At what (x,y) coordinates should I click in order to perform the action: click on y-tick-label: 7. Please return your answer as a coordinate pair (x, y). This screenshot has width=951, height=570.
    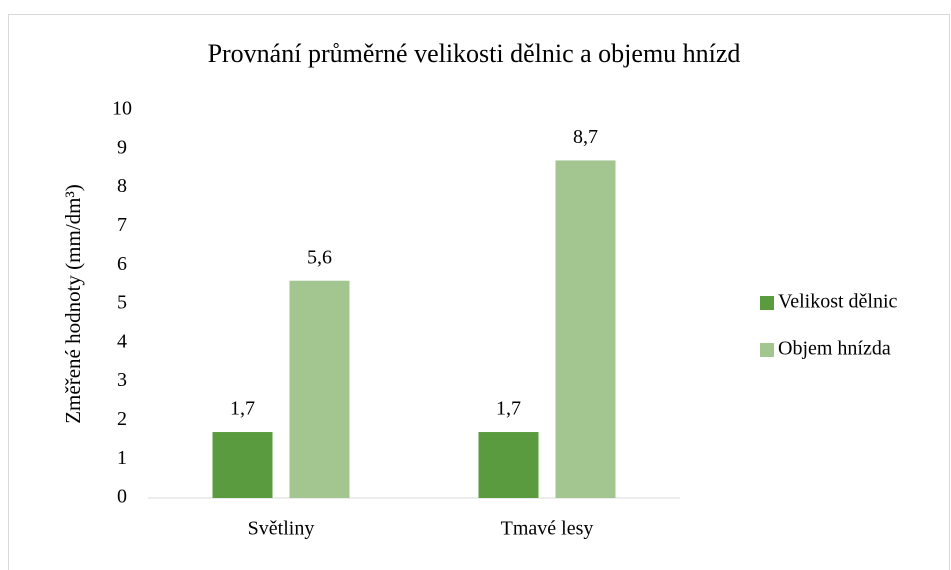
    Looking at the image, I should click on (122, 225).